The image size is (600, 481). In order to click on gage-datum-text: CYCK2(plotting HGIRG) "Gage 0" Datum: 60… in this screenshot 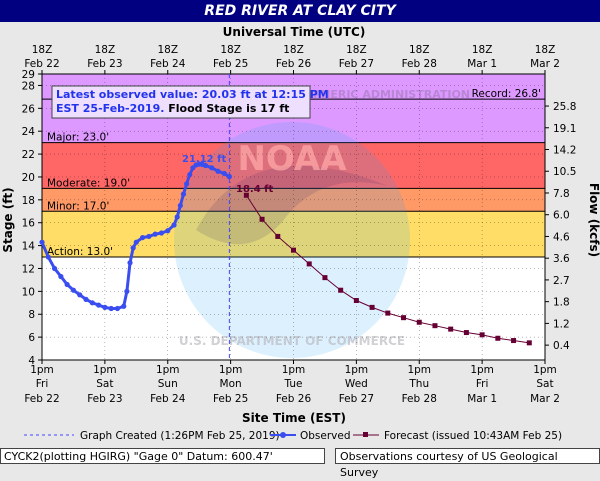, I will do `click(162, 456)`.